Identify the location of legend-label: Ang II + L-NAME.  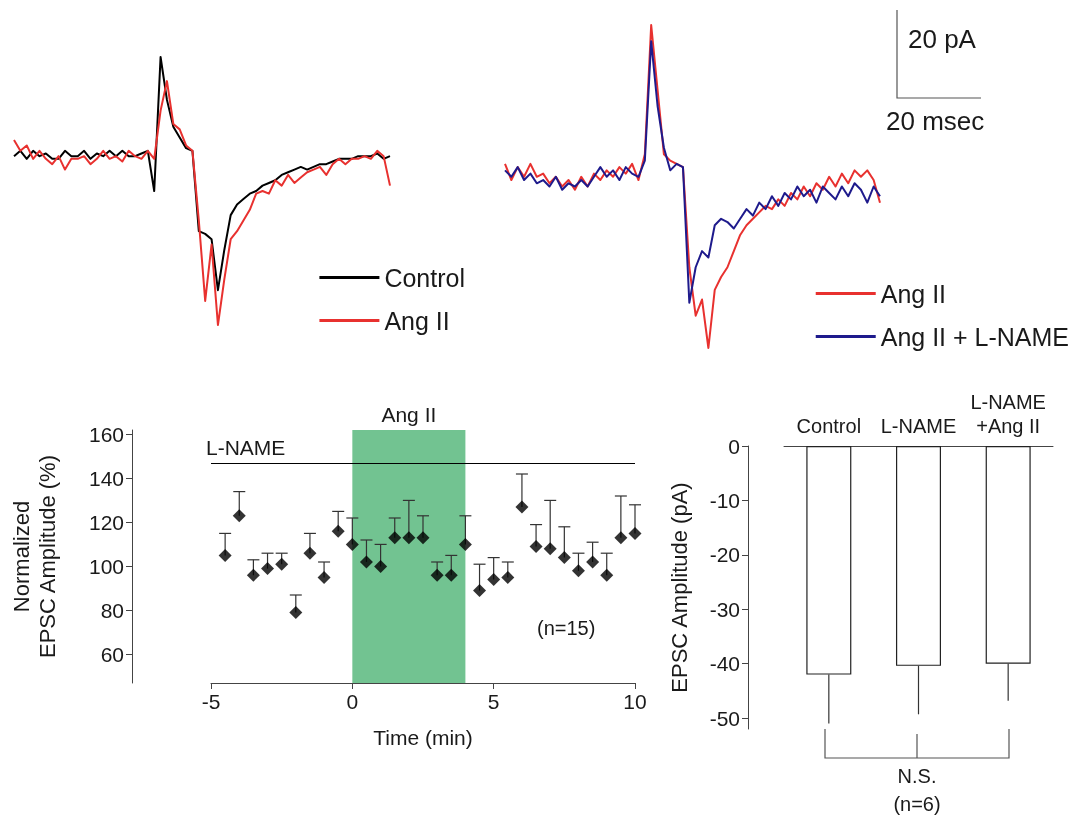
(975, 336).